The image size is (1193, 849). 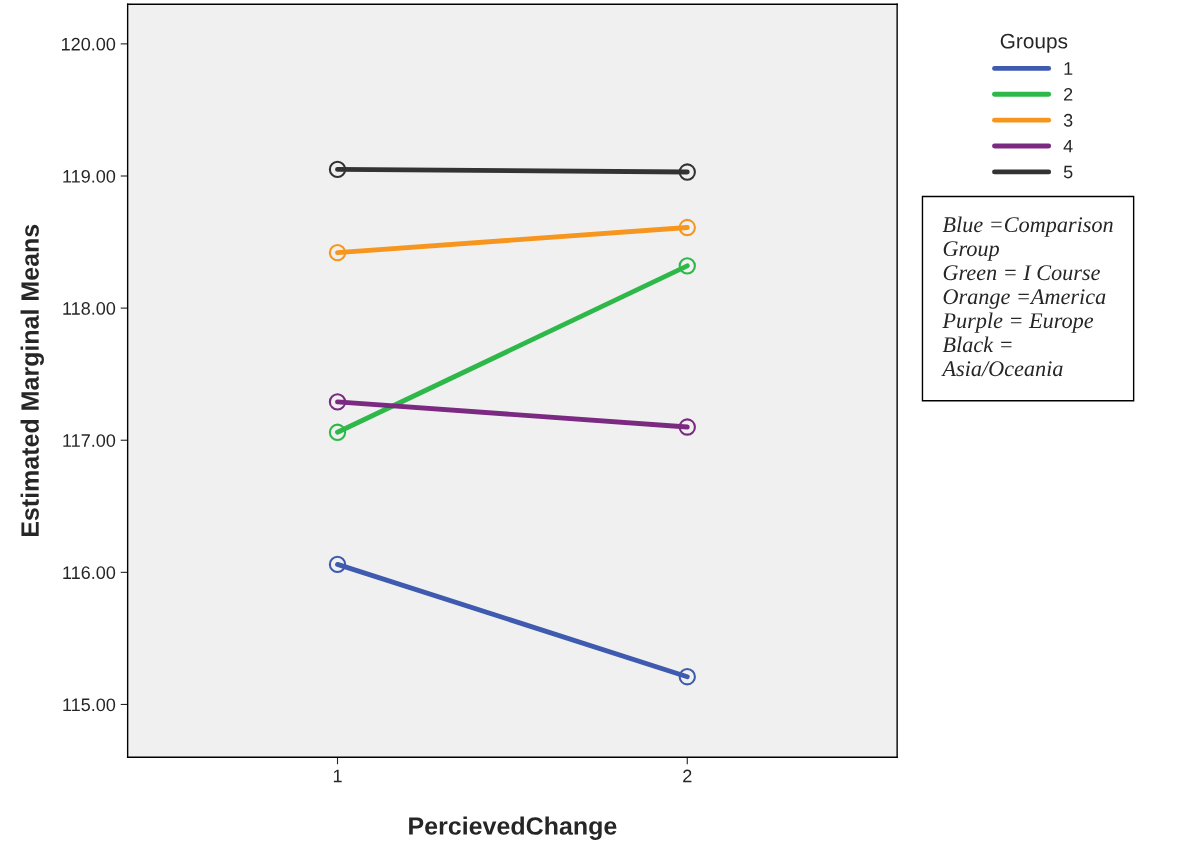 What do you see at coordinates (89, 176) in the screenshot?
I see `y-tick-label: 119.00` at bounding box center [89, 176].